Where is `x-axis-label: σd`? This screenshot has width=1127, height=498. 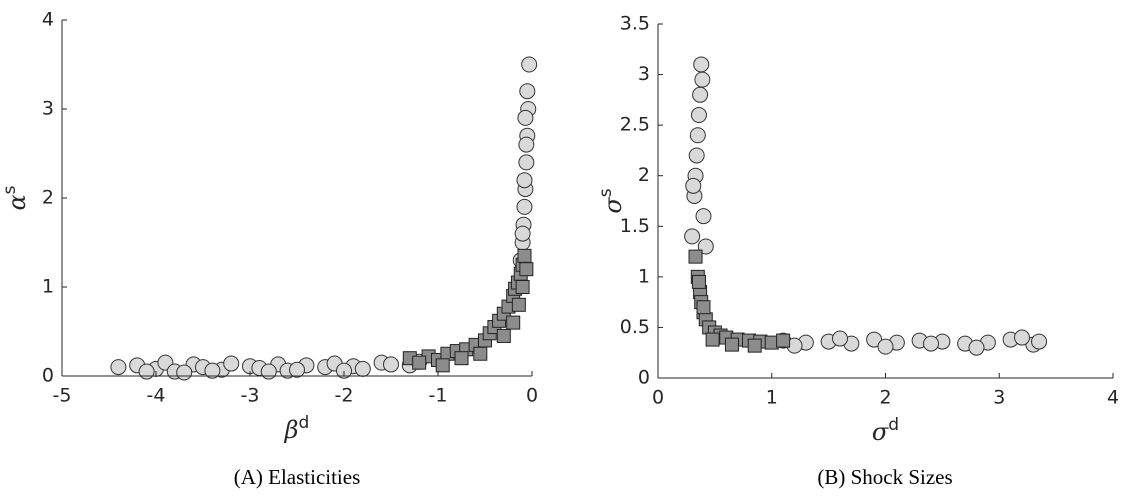
x-axis-label: σd is located at coordinates (885, 430).